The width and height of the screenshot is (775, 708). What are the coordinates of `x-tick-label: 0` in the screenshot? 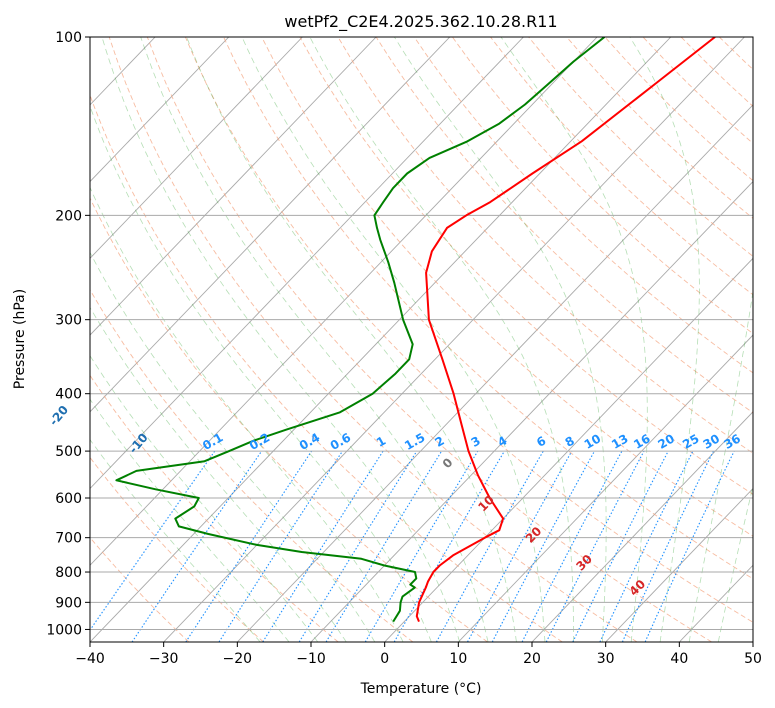 It's located at (384, 659).